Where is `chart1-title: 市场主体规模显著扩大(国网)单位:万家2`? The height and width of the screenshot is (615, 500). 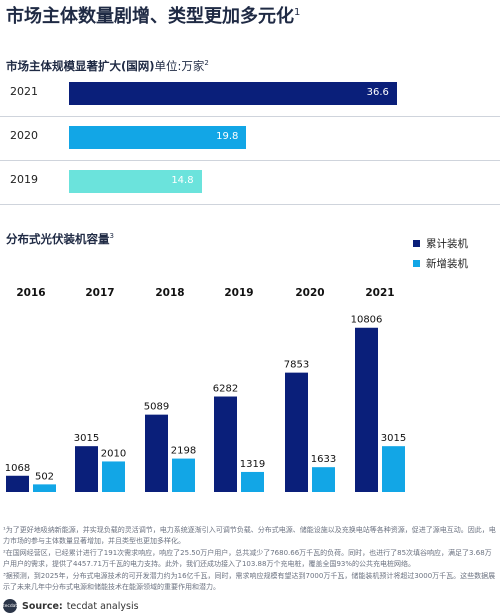 chart1-title: 市场主体规模显著扩大(国网)单位:万家2 is located at coordinates (107, 66).